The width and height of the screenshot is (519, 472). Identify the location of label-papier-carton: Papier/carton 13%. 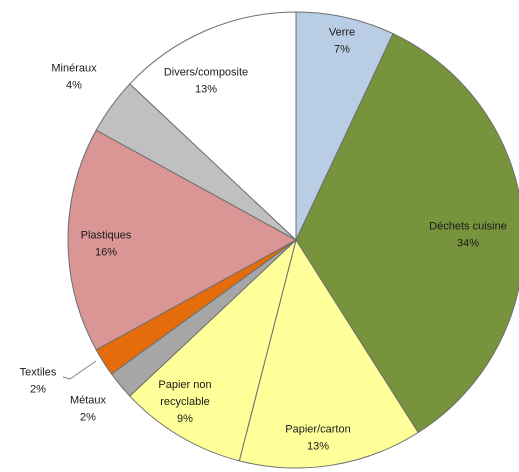
(317, 438).